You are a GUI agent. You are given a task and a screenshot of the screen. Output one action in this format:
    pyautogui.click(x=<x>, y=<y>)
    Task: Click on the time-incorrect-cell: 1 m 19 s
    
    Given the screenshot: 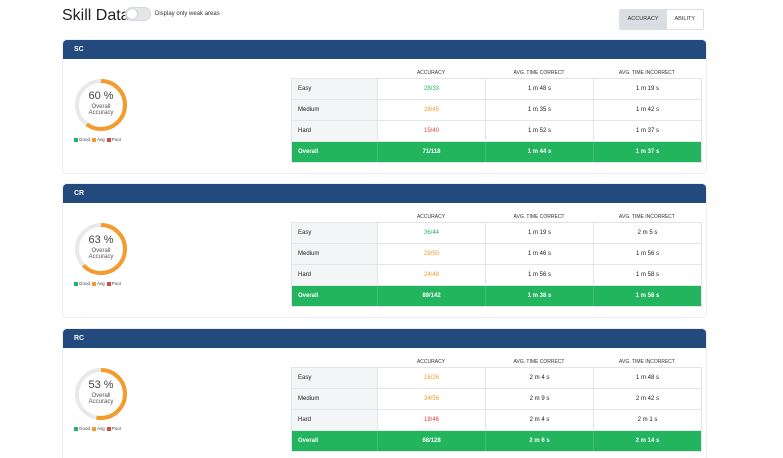 What is the action you would take?
    pyautogui.click(x=647, y=89)
    